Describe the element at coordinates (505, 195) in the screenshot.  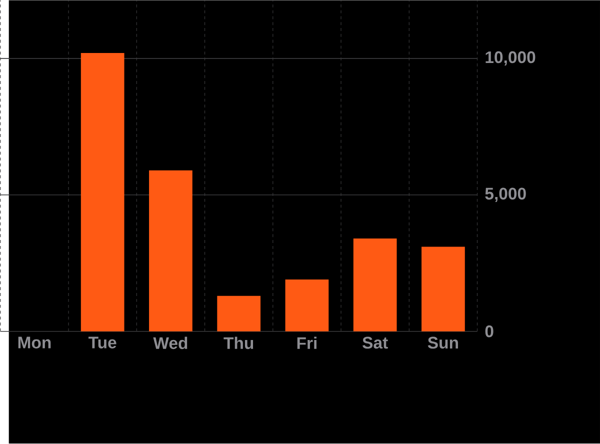
I see `y-tick-label: 5,000` at that location.